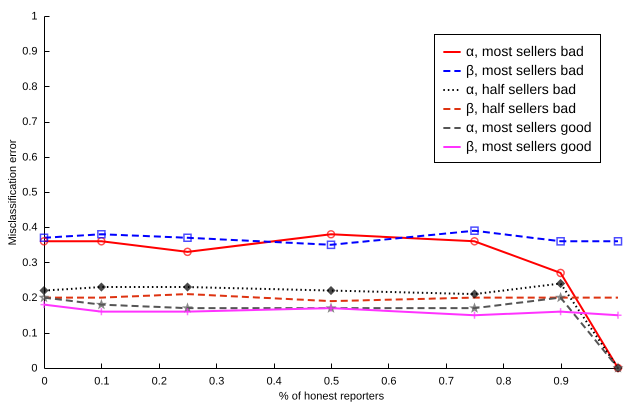  Describe the element at coordinates (30, 298) in the screenshot. I see `y-tick-label: 0.2` at that location.